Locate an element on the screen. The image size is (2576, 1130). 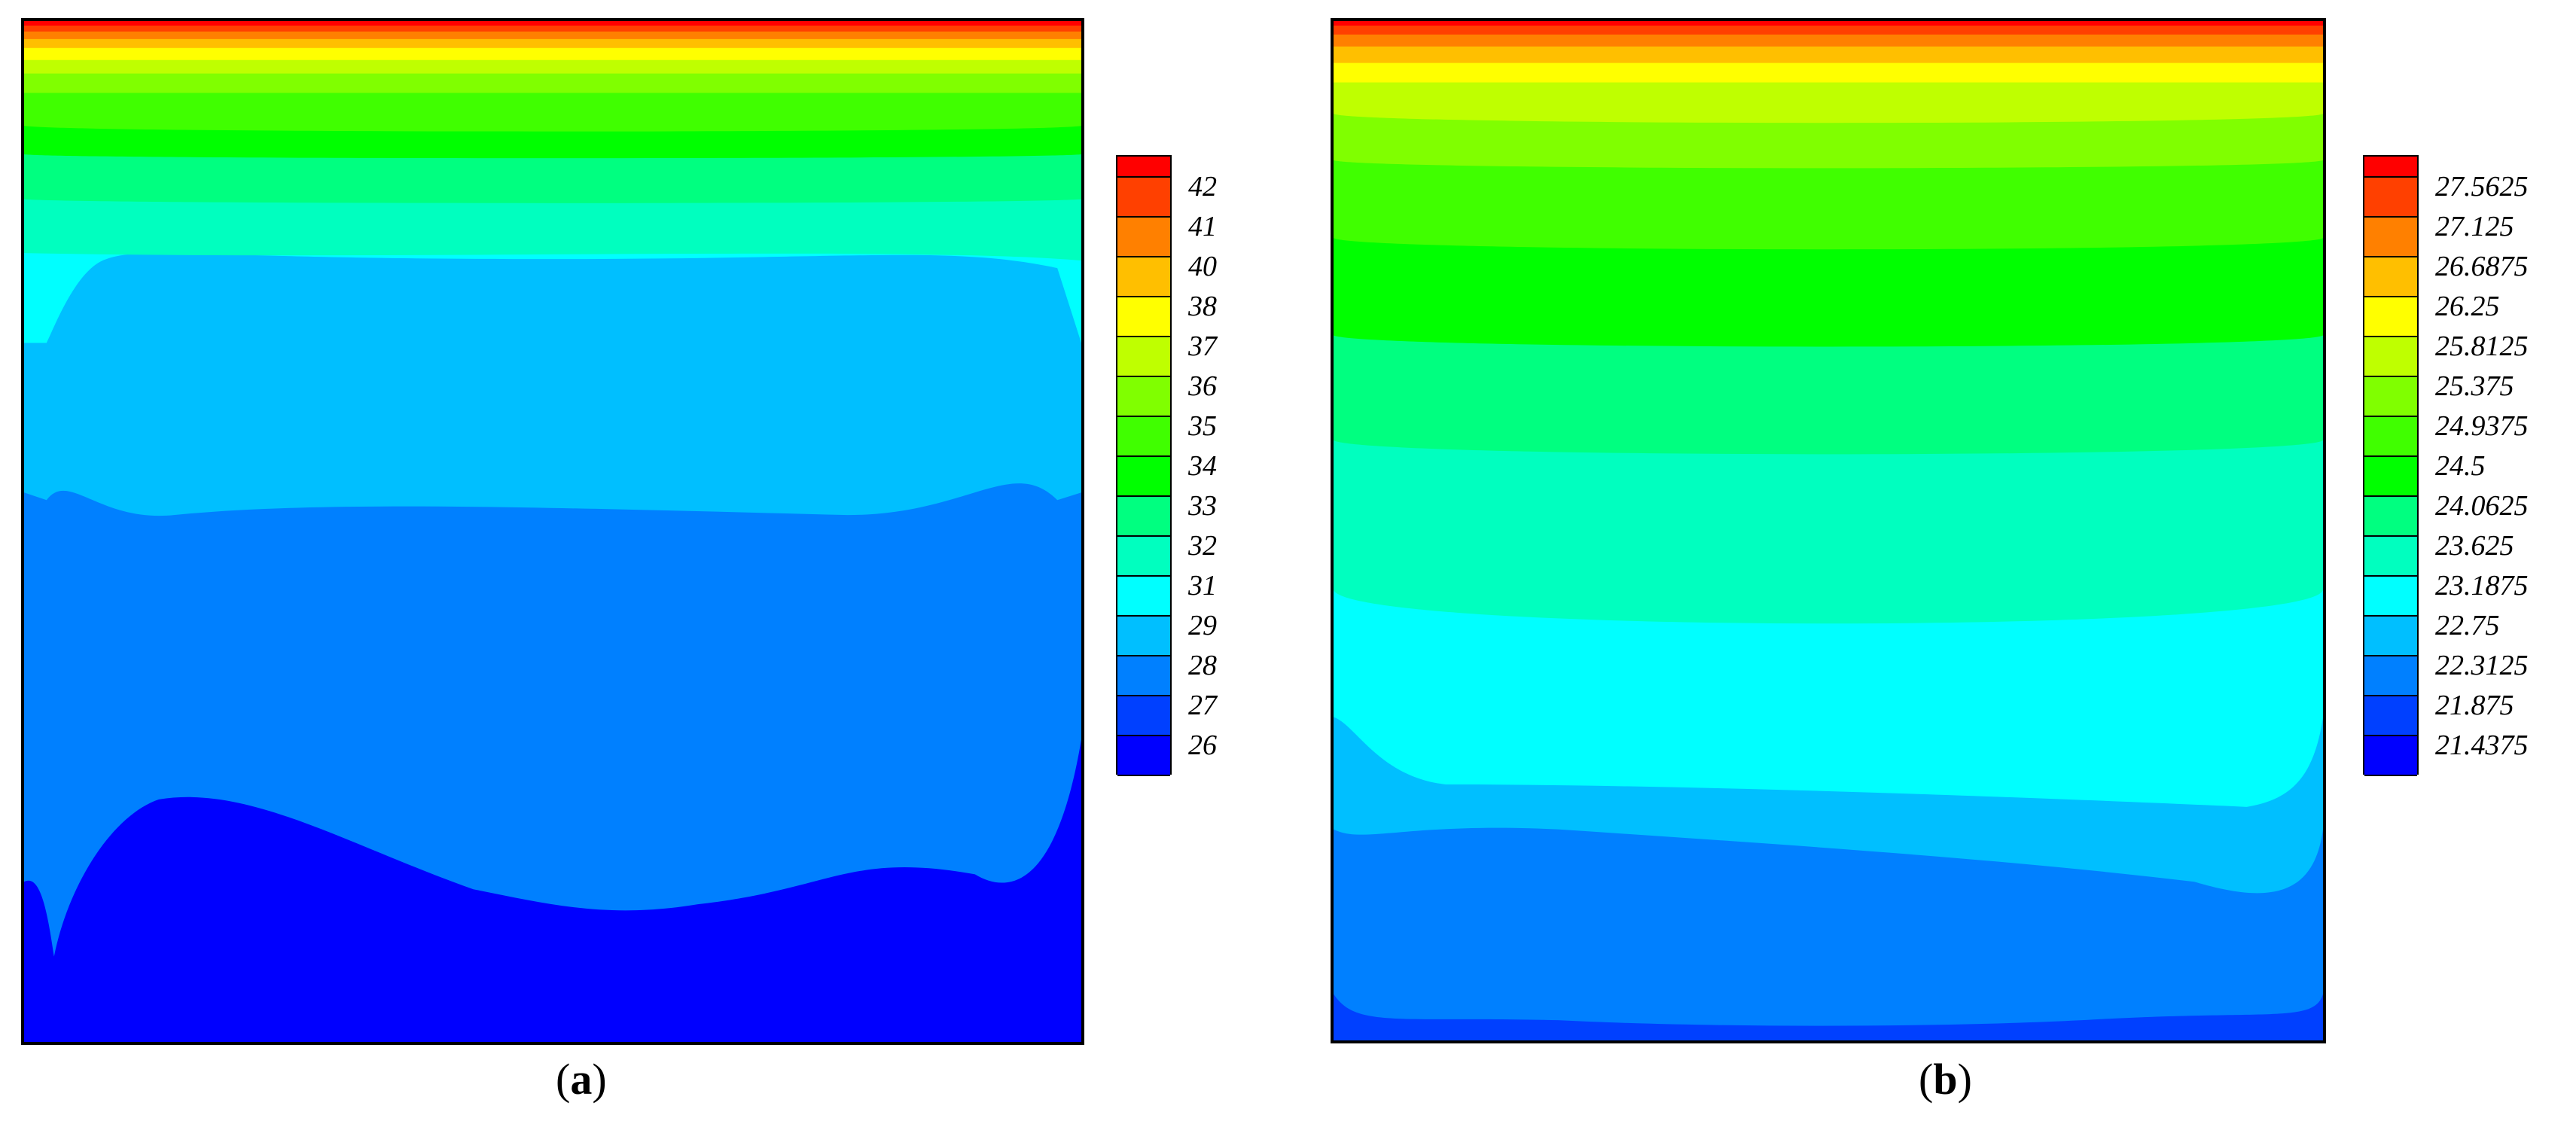
legend-label: 26.25 is located at coordinates (2467, 306).